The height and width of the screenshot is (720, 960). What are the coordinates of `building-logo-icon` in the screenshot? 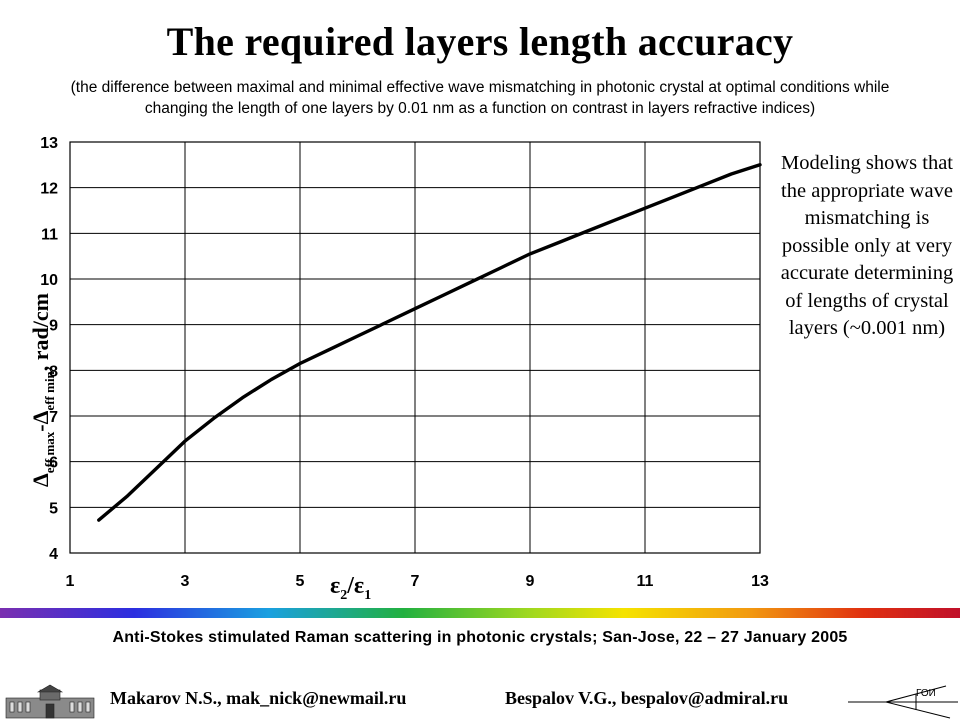 It's located at (50, 701).